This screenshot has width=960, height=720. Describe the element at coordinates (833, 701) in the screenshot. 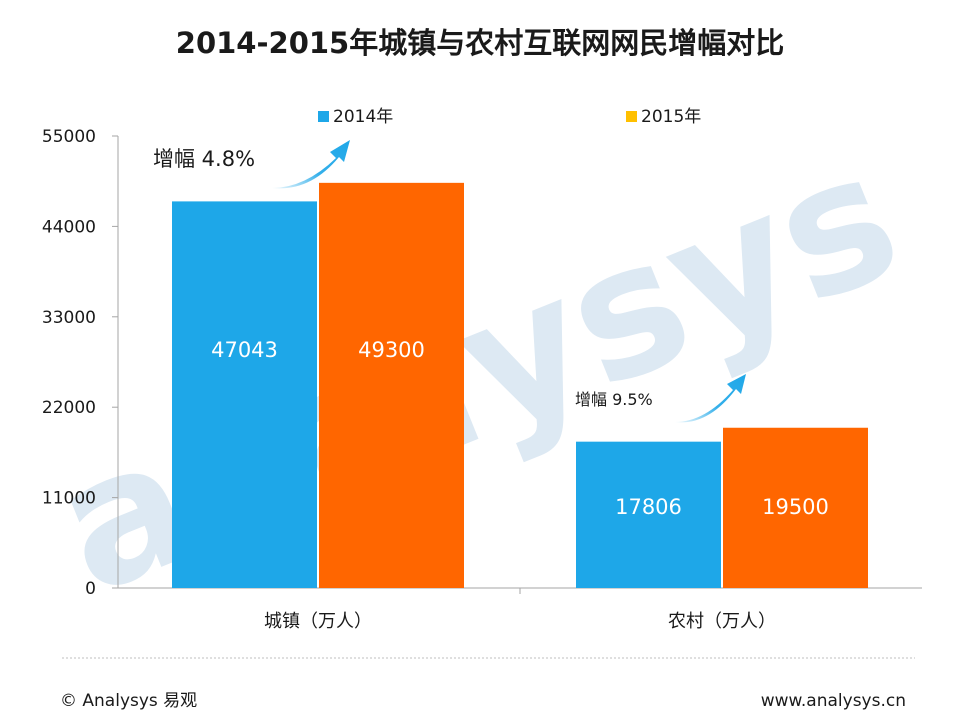

I see `footer-website: www.analysys.cn` at that location.